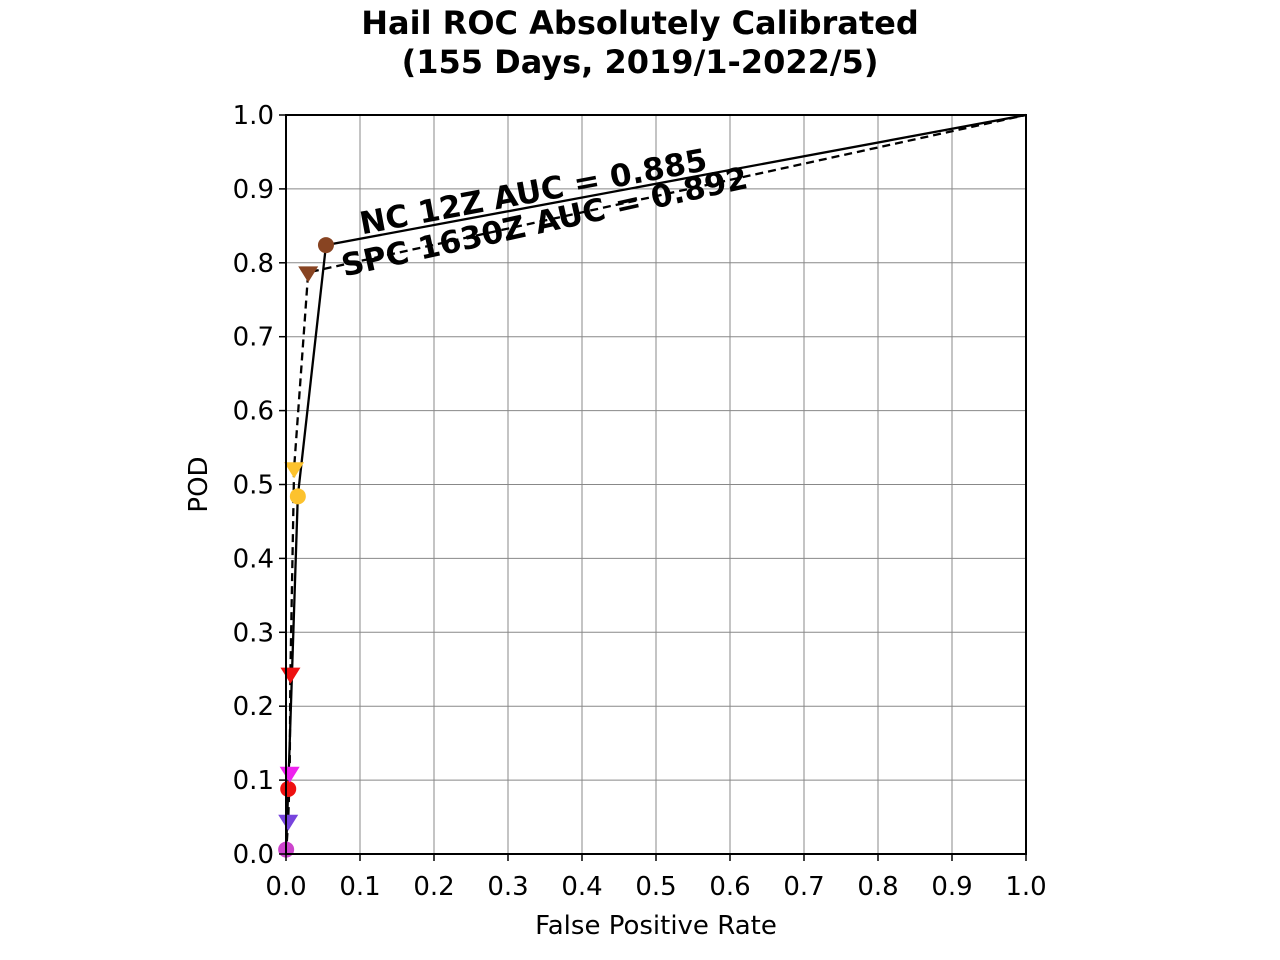 The height and width of the screenshot is (960, 1280). Describe the element at coordinates (640, 62) in the screenshot. I see `chart-subtitle: (155 Days, 2019/1-2022/5)` at that location.